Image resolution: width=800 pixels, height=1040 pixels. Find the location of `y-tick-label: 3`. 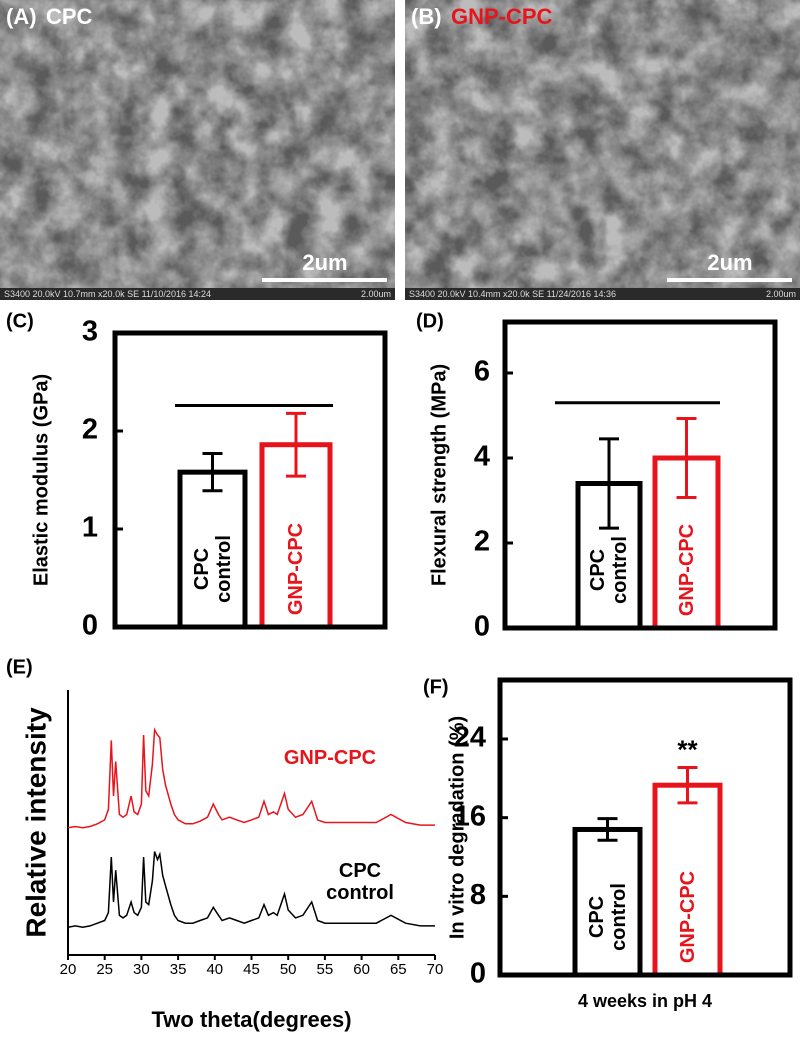

y-tick-label: 3 is located at coordinates (90, 332).